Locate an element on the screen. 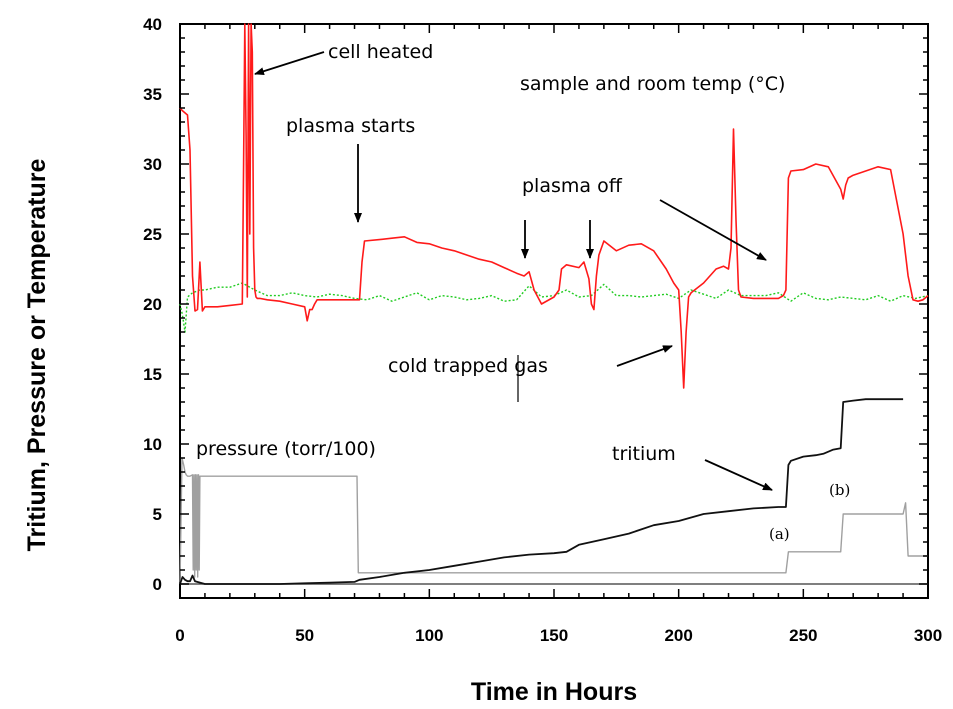 This screenshot has height=709, width=953. series-line-pressure is located at coordinates (553, 521).